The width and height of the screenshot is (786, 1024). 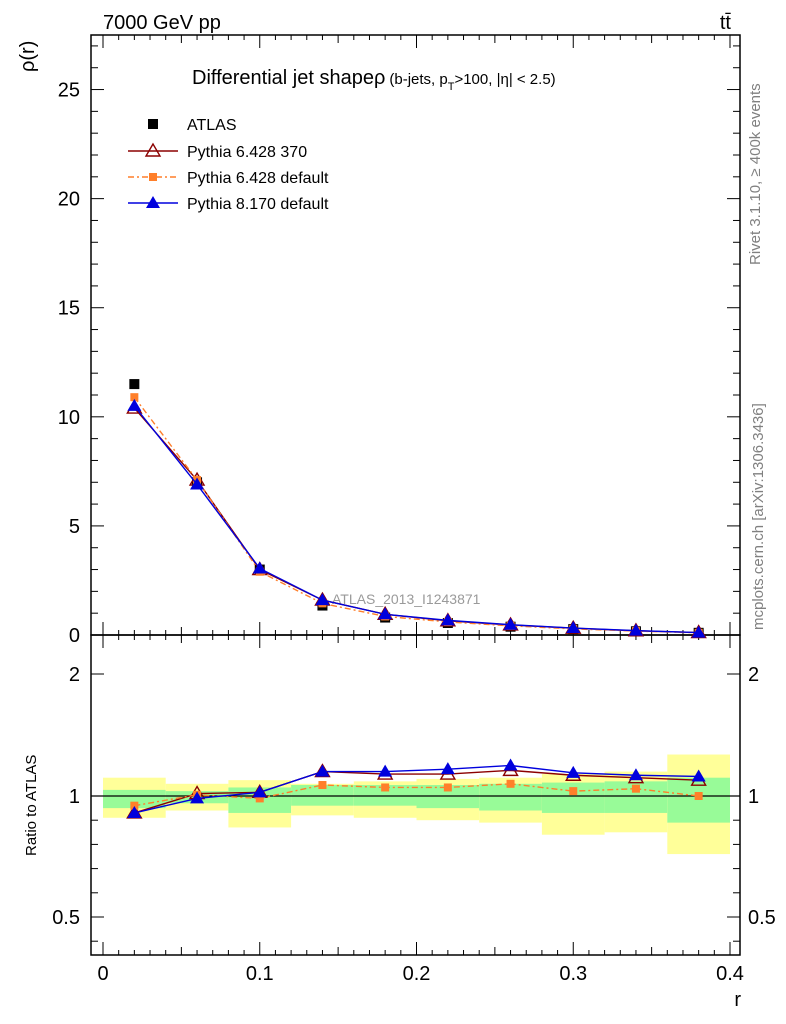 What do you see at coordinates (726, 23) in the screenshot?
I see `process-label: tt̄` at bounding box center [726, 23].